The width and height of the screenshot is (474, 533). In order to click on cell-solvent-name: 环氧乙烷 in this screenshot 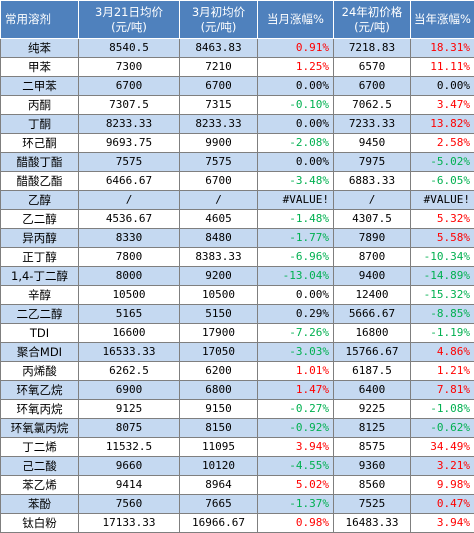, I will do `click(40, 390)`.